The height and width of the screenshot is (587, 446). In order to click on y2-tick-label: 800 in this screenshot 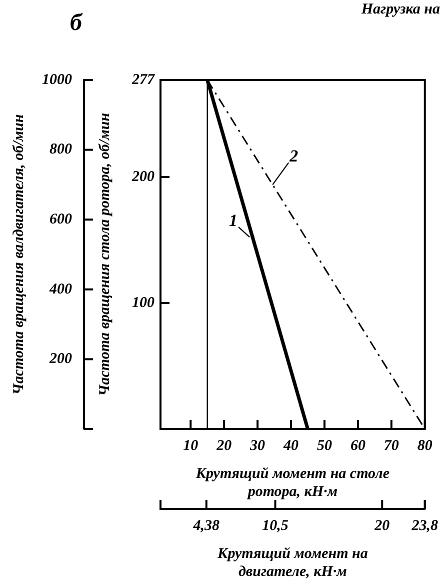, I will do `click(61, 150)`.